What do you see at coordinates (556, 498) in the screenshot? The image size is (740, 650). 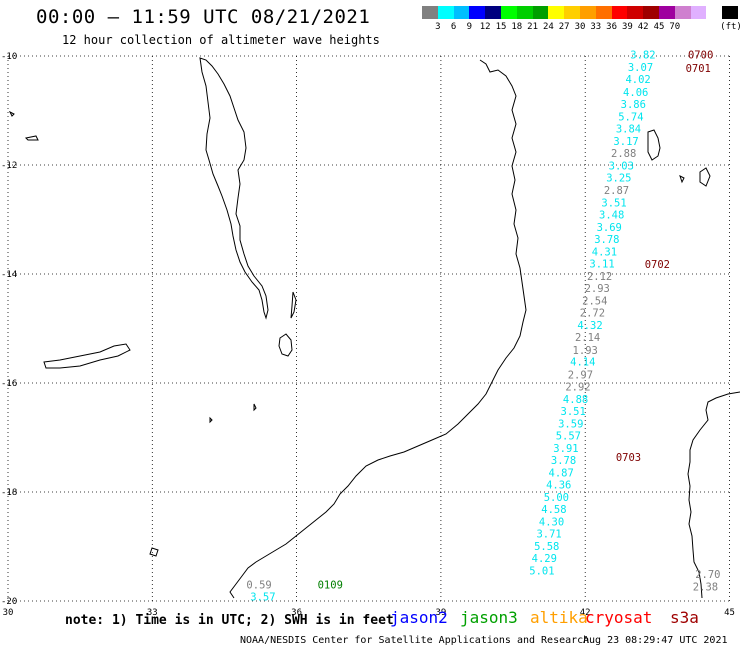 I see `wave-height-value: 5.00` at bounding box center [556, 498].